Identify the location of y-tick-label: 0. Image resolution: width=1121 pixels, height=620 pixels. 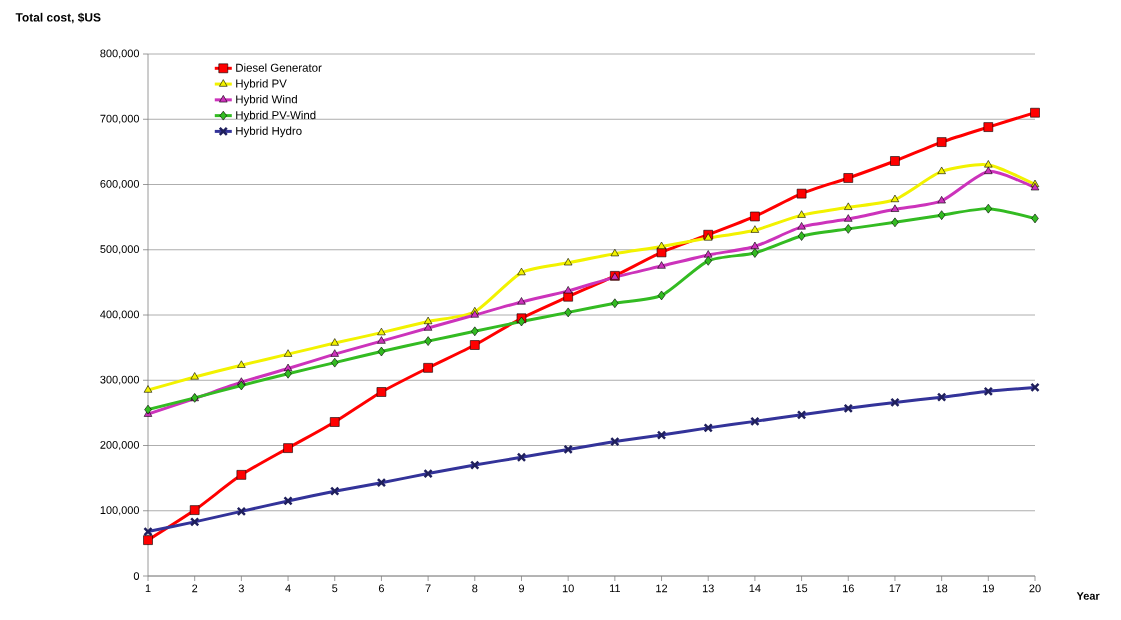
(136, 576).